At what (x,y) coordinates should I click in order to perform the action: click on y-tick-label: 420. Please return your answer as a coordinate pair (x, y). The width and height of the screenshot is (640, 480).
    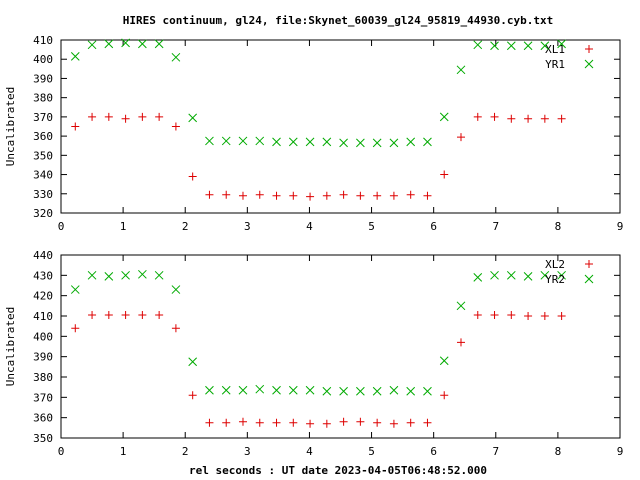
    Looking at the image, I should click on (43, 296).